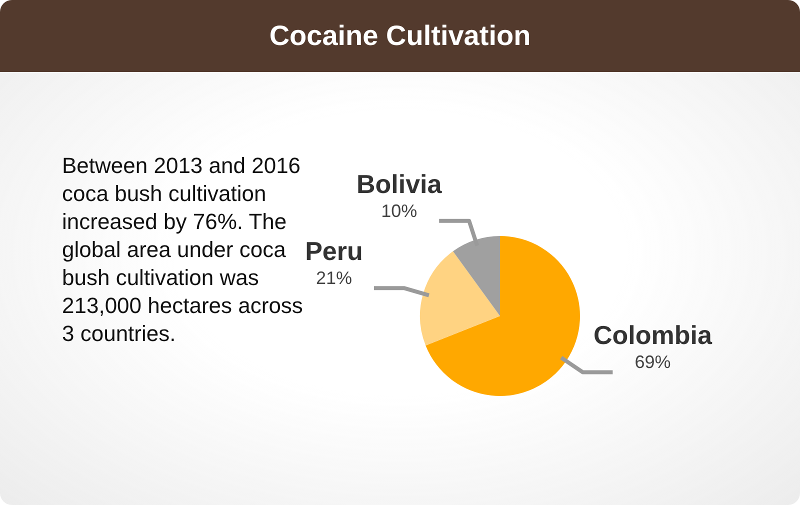  I want to click on slice-label: Bolivia, so click(399, 183).